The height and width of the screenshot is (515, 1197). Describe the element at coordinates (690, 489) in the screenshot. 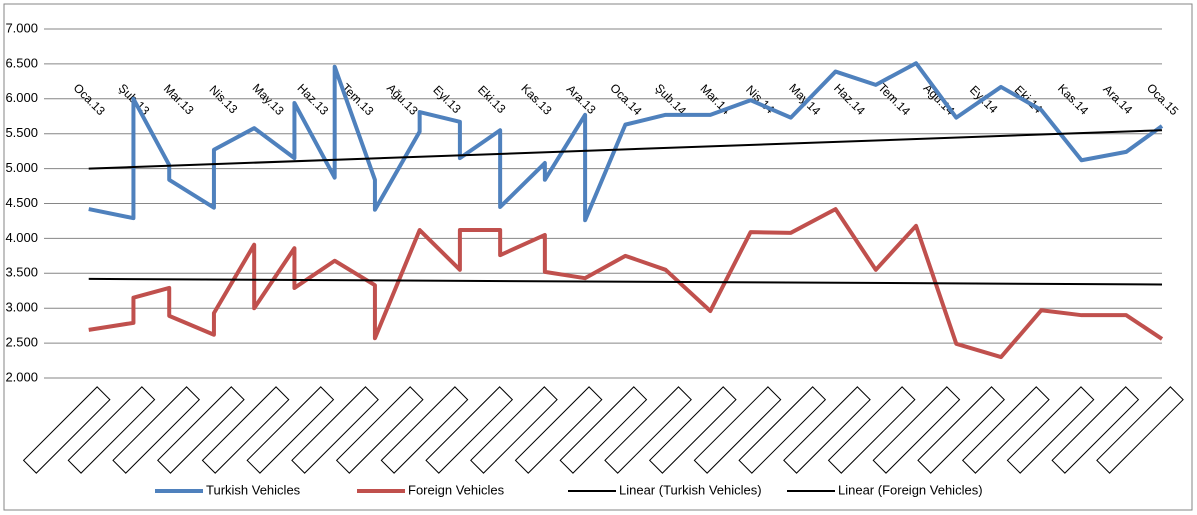

I see `legend-label: Linear (Turkish Vehicles)` at that location.